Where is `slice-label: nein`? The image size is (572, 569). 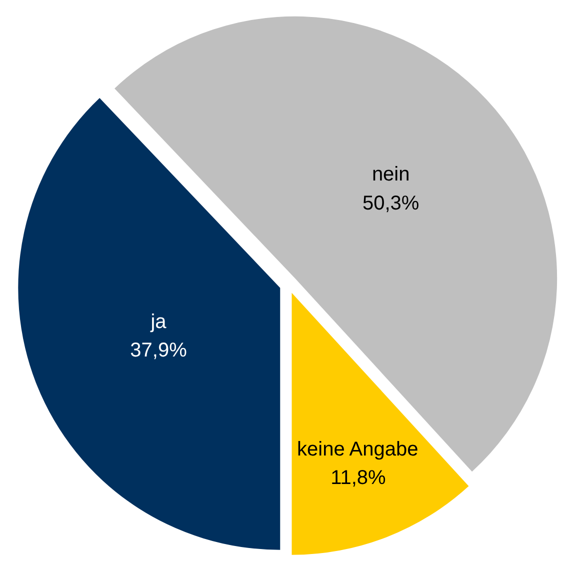
slice-label: nein is located at coordinates (391, 175).